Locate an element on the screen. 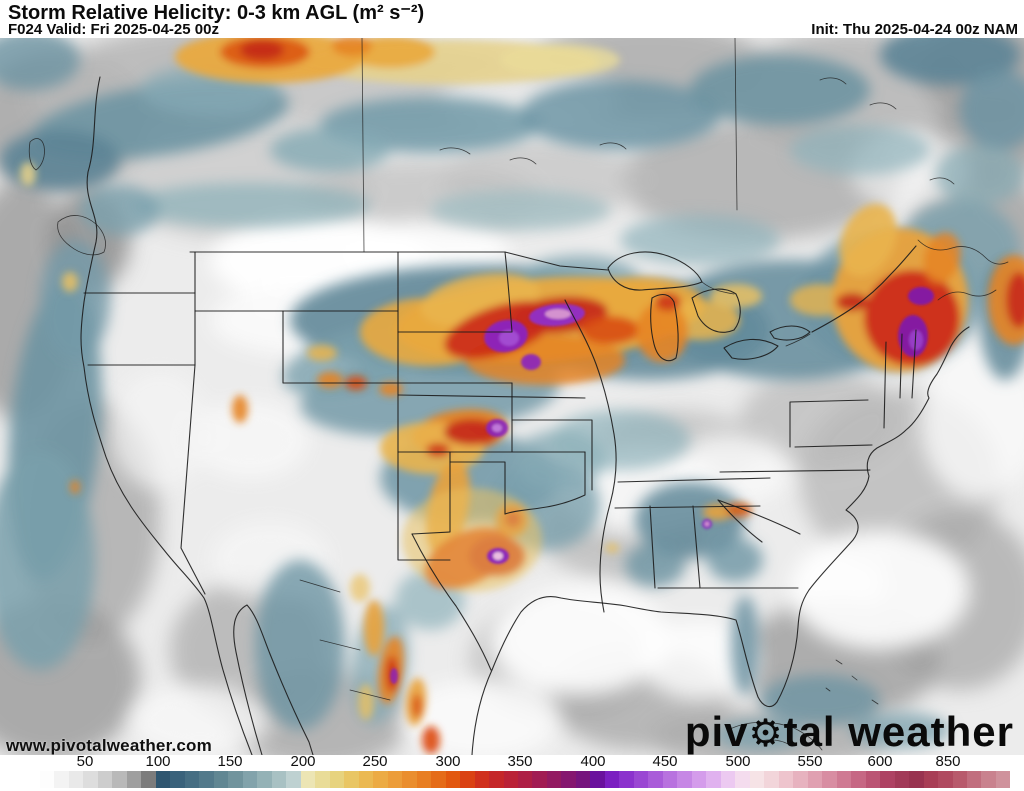 This screenshot has height=791, width=1024. colorbar-tick-label: 850 is located at coordinates (948, 761).